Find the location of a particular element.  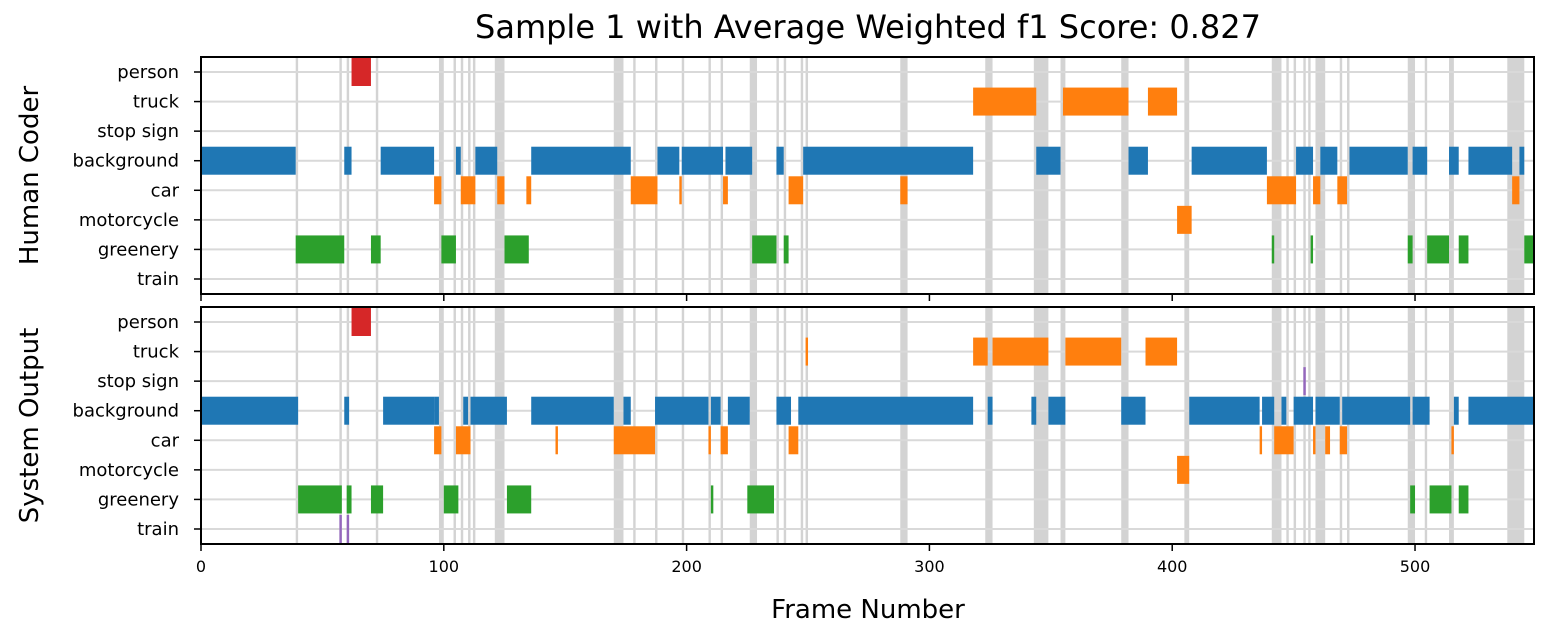

segment-person is located at coordinates (361, 322).